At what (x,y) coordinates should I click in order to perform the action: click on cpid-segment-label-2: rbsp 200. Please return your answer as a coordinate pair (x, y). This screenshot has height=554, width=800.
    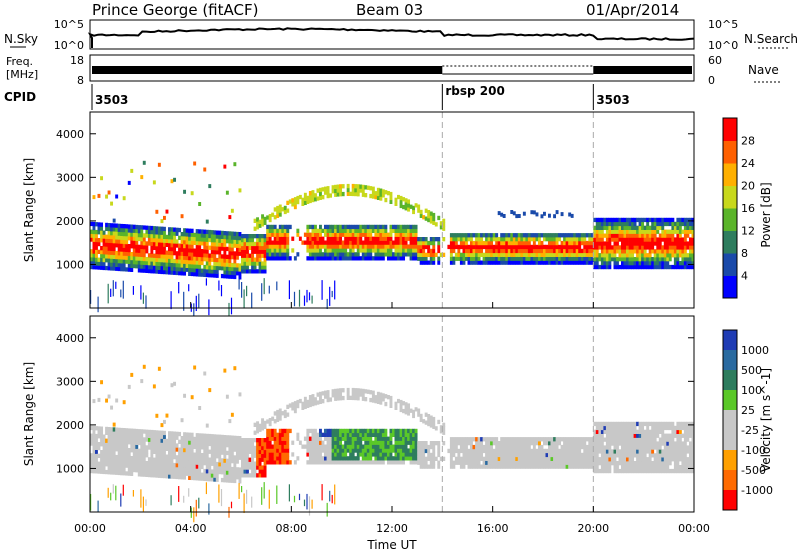
    Looking at the image, I should click on (474, 91).